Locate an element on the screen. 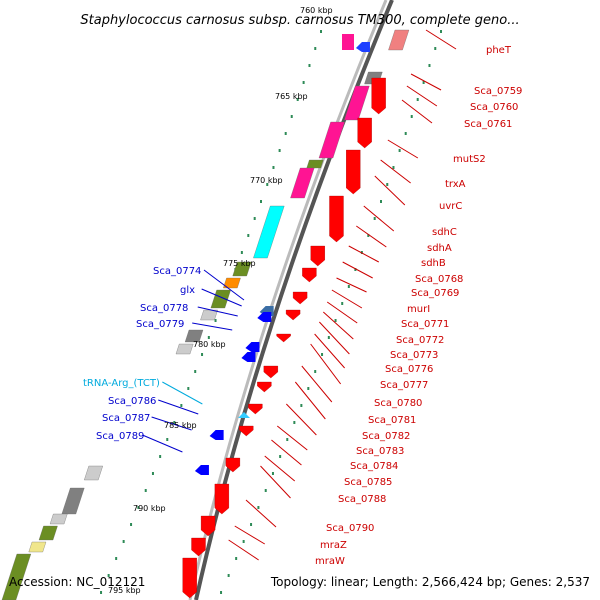 The width and height of the screenshot is (600, 600). gene-label: Sca_0769 is located at coordinates (435, 293).